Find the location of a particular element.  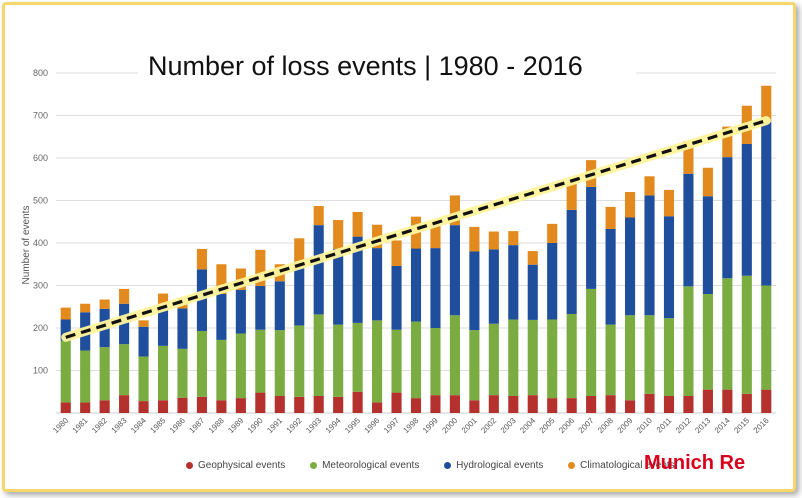

x-tick-label: 2002 is located at coordinates (488, 425).